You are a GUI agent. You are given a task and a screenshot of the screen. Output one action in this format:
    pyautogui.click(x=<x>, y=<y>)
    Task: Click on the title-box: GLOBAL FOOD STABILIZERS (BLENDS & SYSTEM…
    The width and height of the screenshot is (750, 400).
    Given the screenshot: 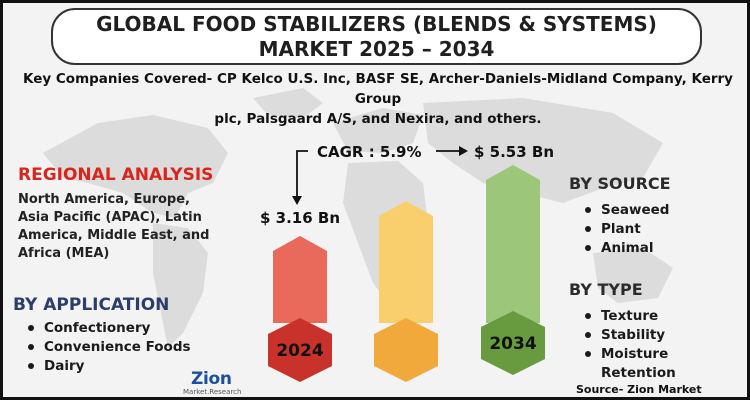 What is the action you would take?
    pyautogui.click(x=376, y=36)
    